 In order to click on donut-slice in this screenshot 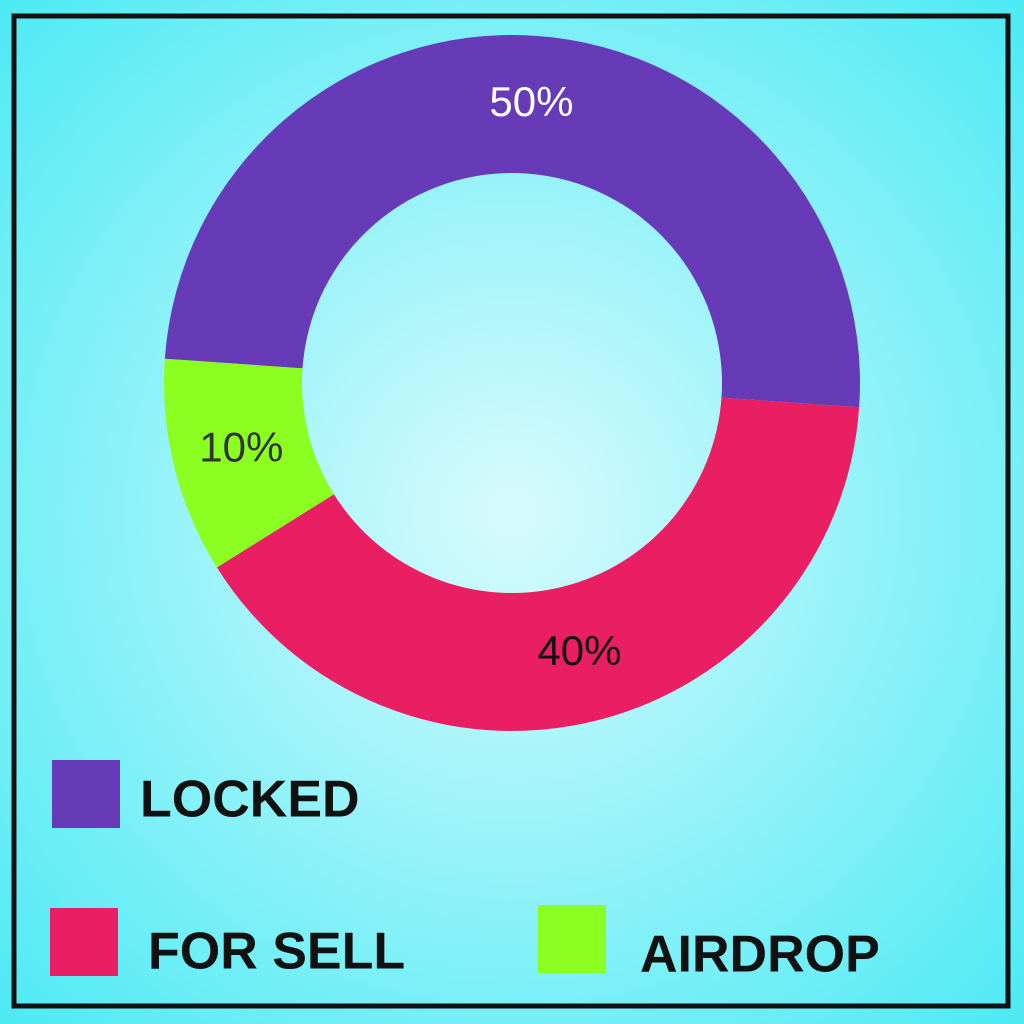, I will do `click(249, 463)`.